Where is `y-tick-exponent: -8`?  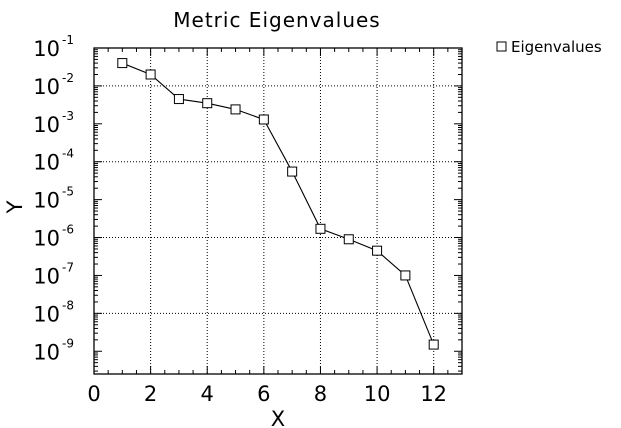 y-tick-exponent: -8 is located at coordinates (68, 305).